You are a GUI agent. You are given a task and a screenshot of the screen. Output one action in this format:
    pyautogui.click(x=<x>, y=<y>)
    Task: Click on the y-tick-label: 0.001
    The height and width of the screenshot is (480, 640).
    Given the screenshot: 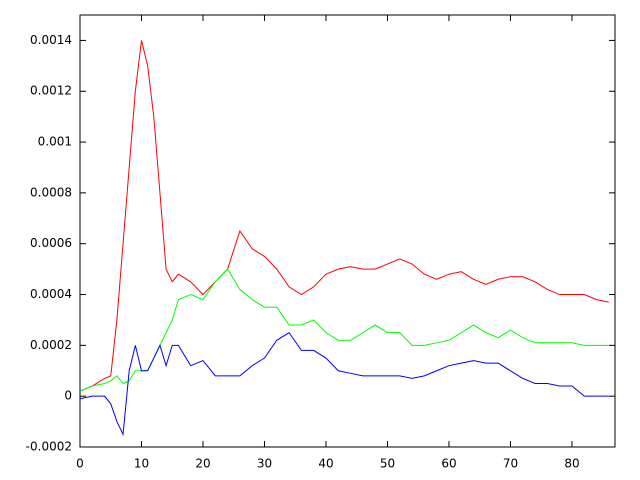 What is the action you would take?
    pyautogui.click(x=55, y=142)
    